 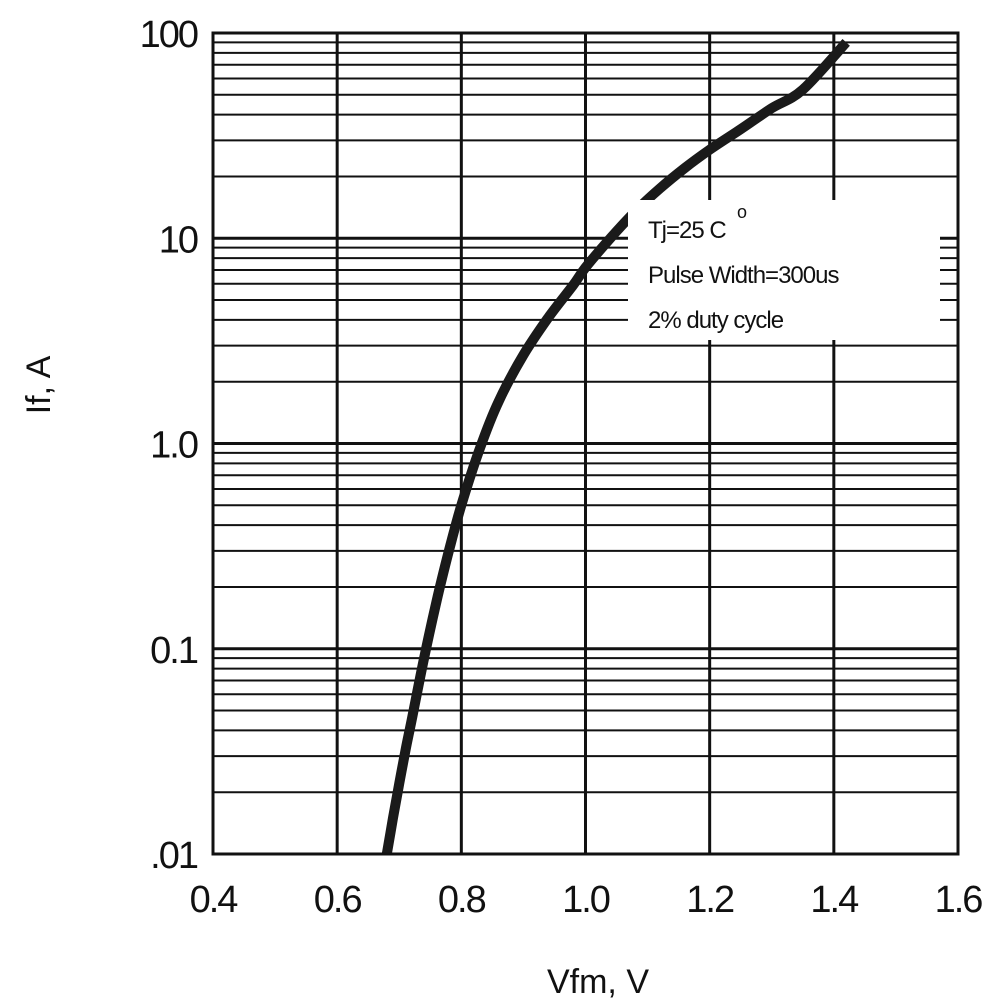 I want to click on y-tick-label: 100, so click(x=169, y=35).